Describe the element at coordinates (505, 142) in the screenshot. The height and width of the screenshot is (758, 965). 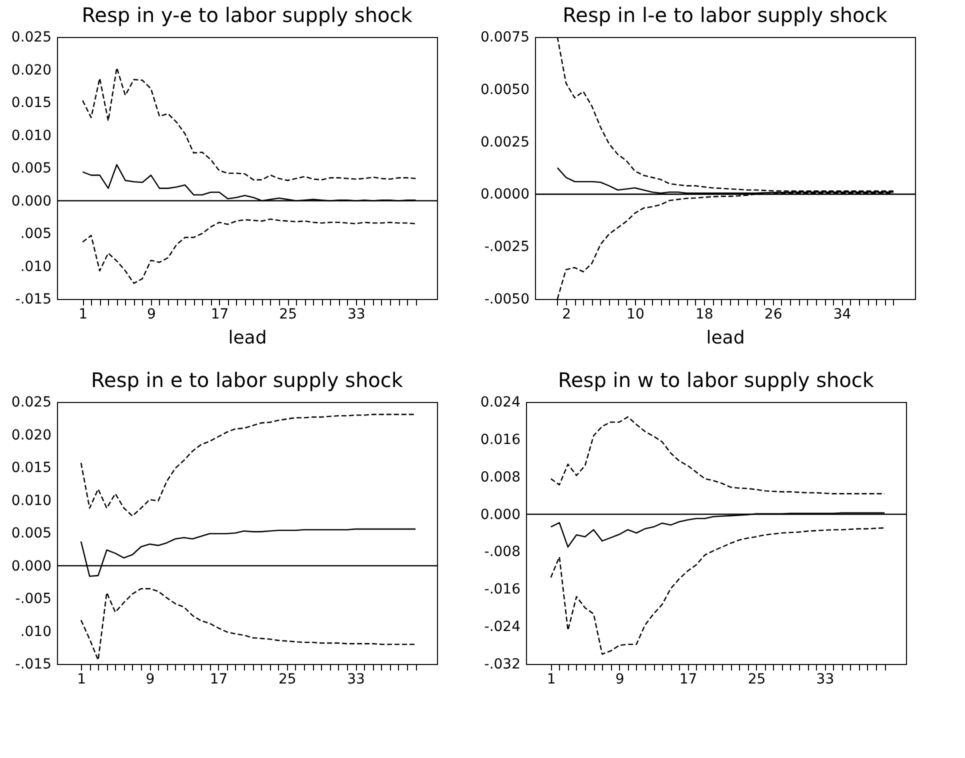
I see `y-tick-label: 0.0025` at that location.